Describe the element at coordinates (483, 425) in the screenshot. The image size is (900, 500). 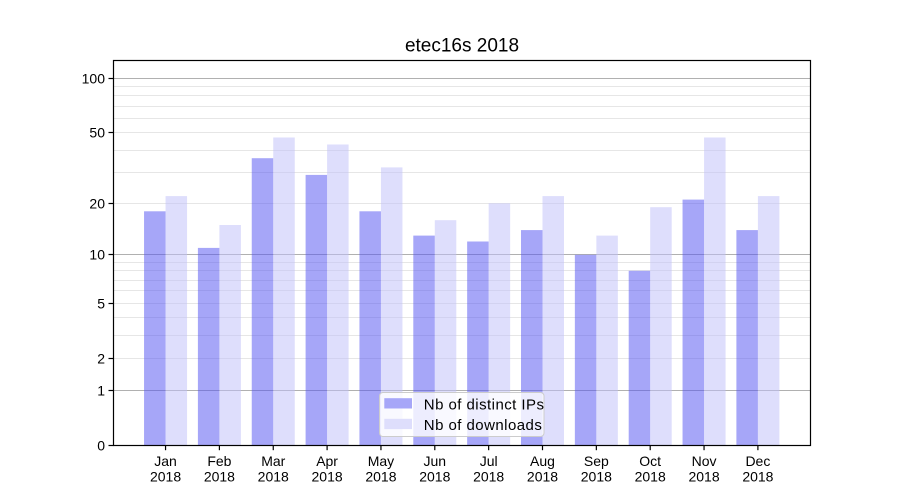
I see `svg-text: Nb of downloads` at that location.